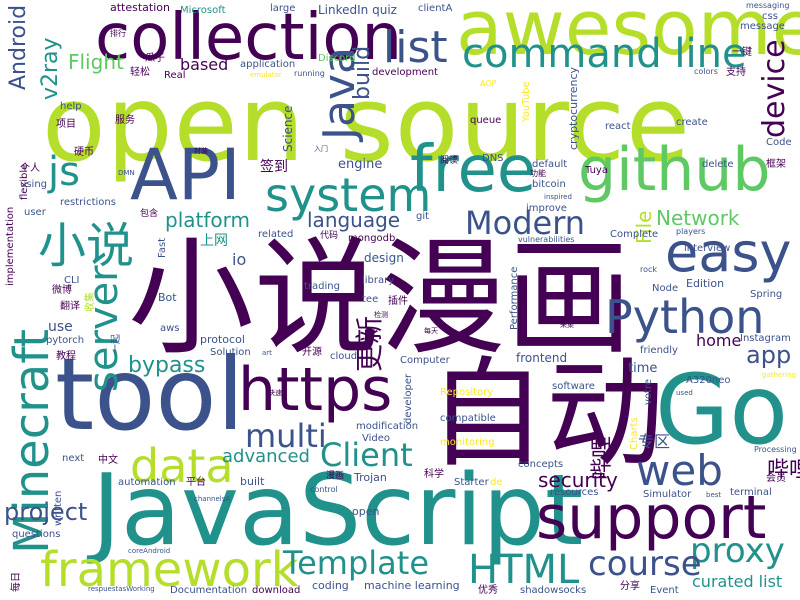 The height and width of the screenshot is (600, 800). I want to click on word-simulator: Simulator, so click(667, 494).